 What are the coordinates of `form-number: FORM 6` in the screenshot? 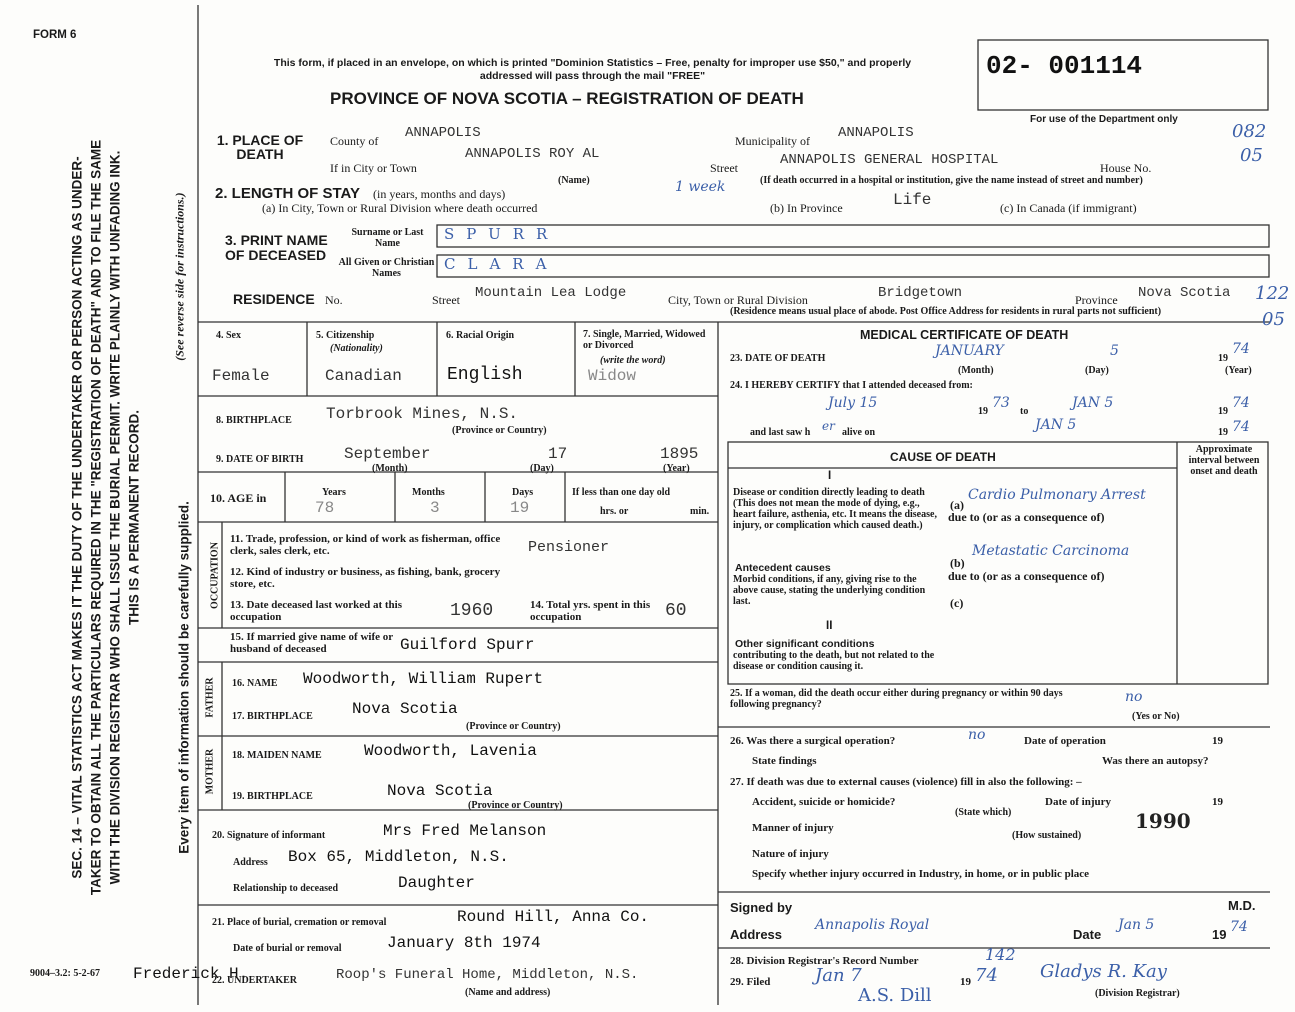 It's located at (55, 35).